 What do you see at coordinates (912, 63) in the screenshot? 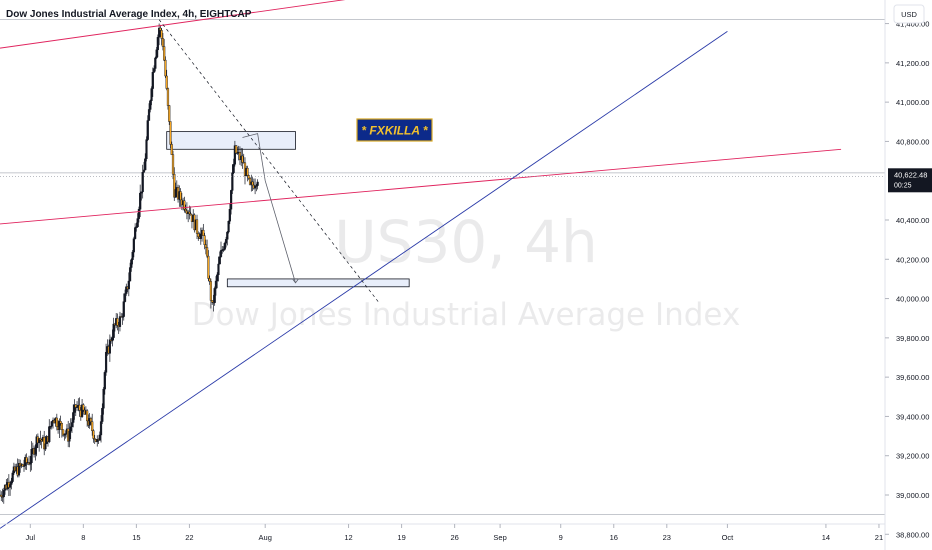
I see `price-tick-label: 41,200.00` at bounding box center [912, 63].